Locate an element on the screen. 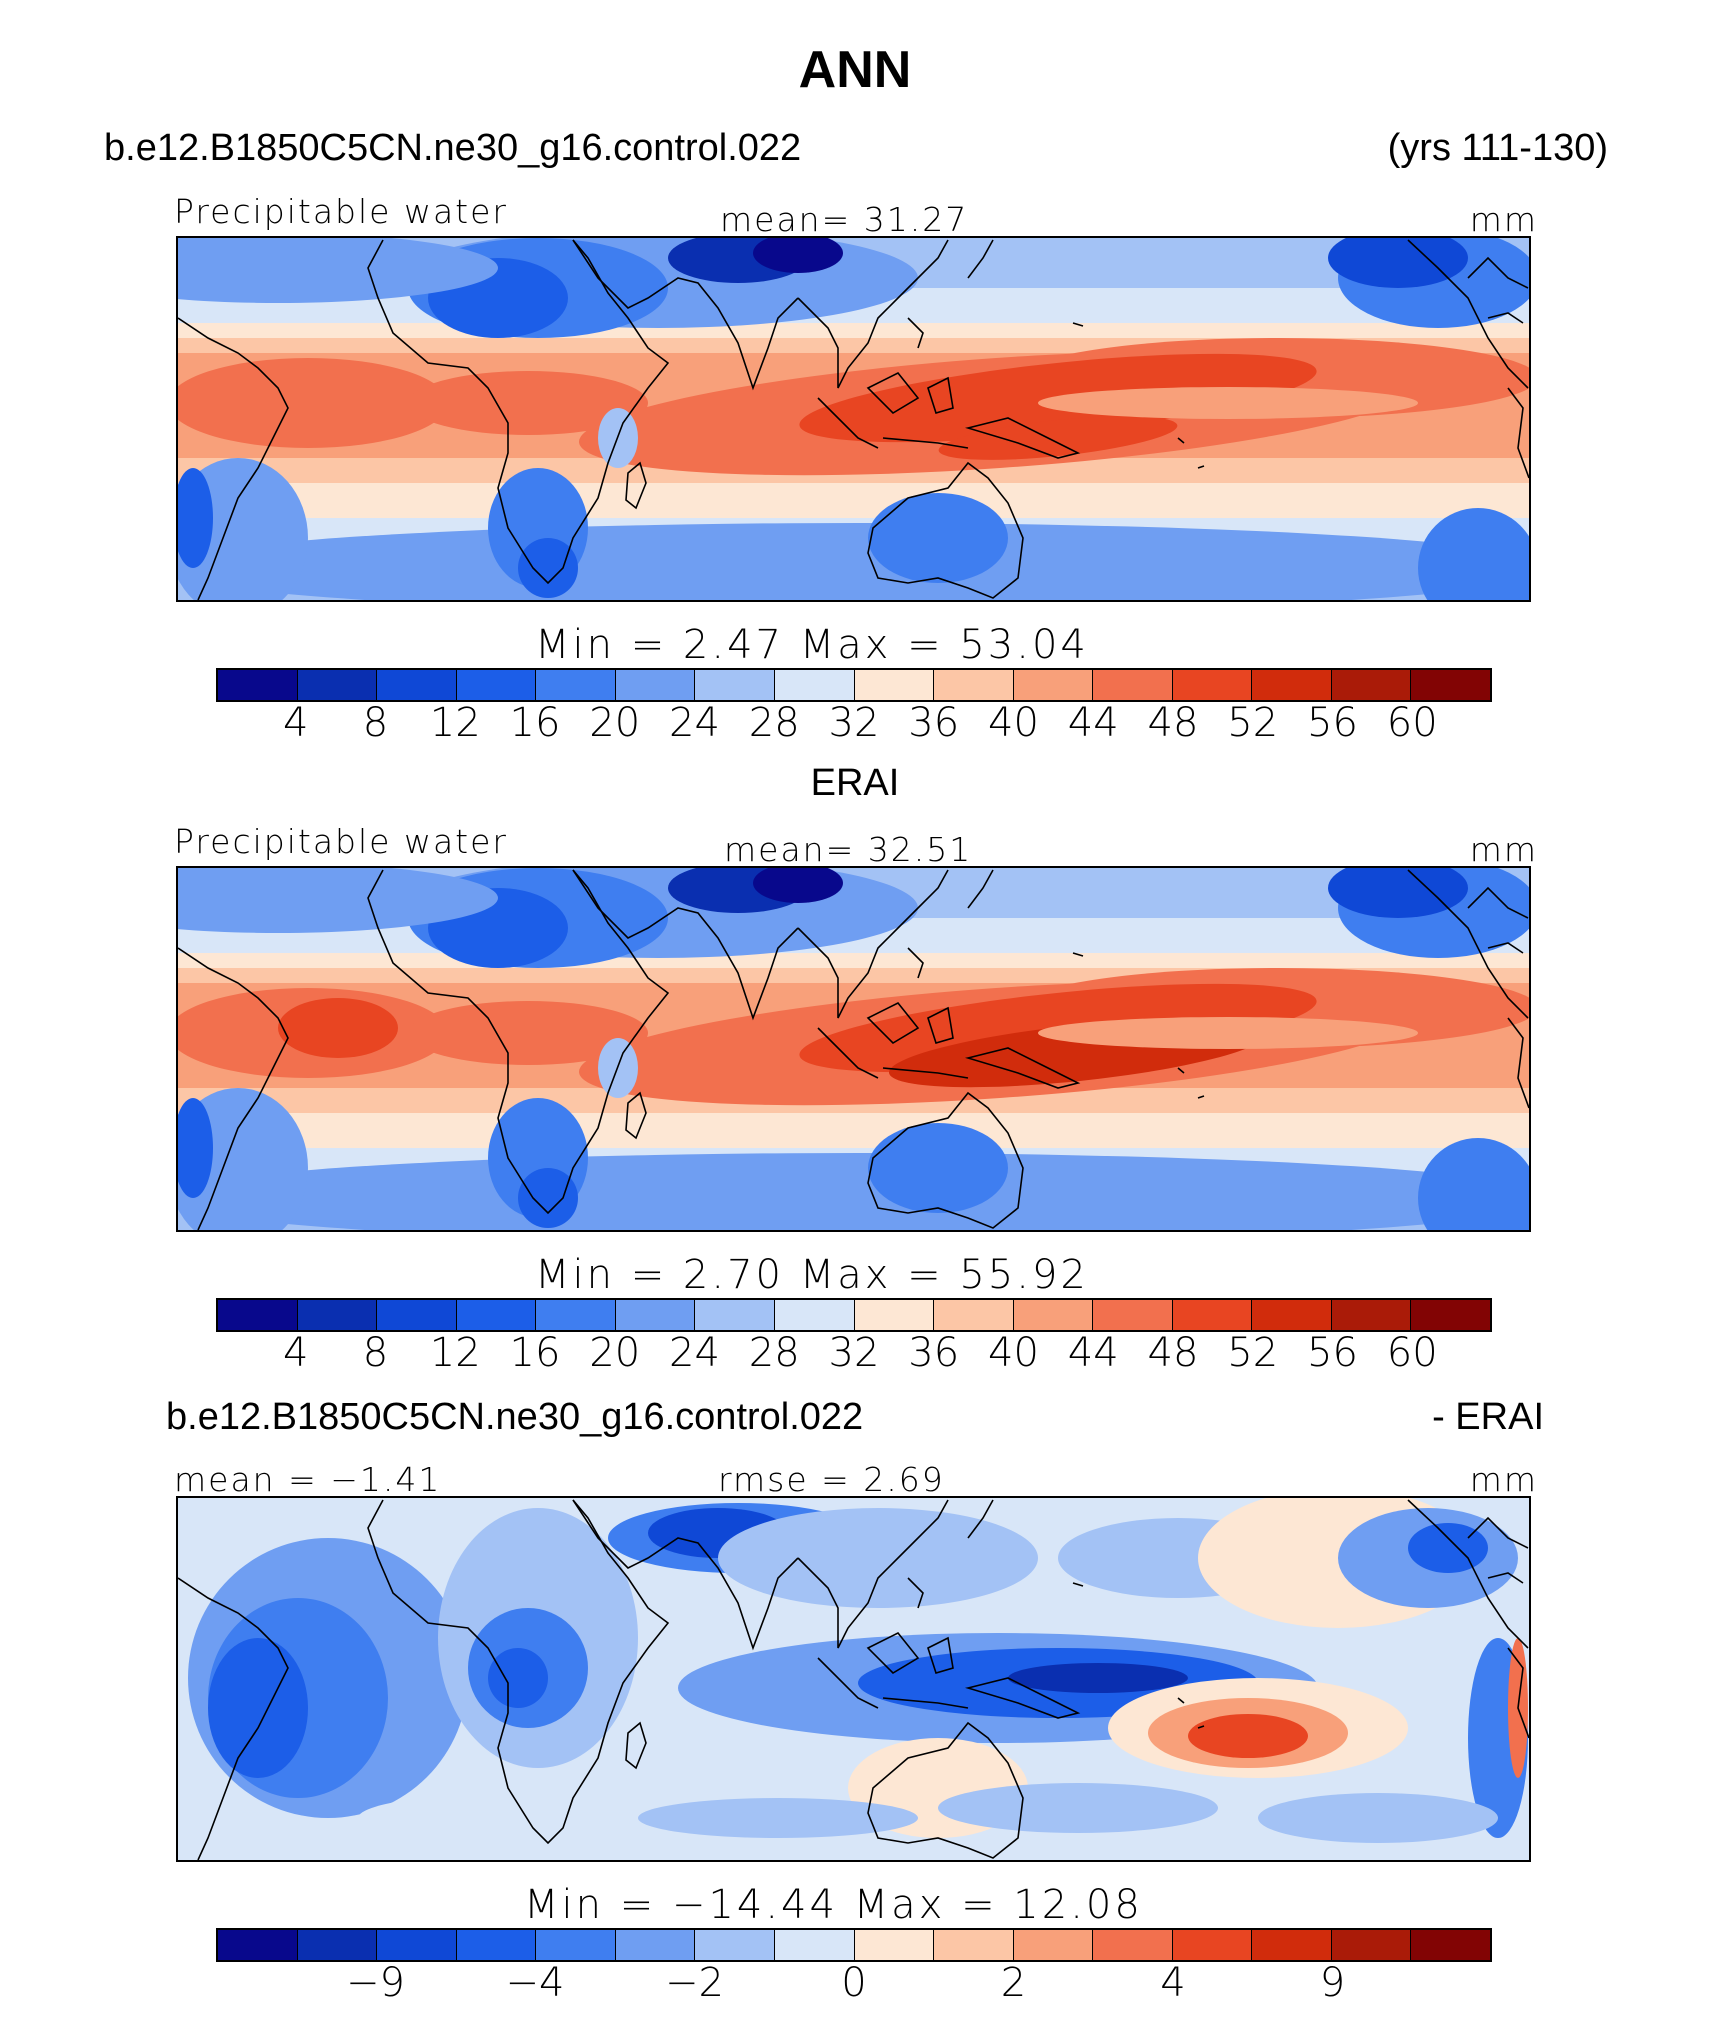 The width and height of the screenshot is (1710, 2024). panel3-section-title-left: b.e12.B1850C5CN.ne30_g16.control.022 is located at coordinates (515, 1417).